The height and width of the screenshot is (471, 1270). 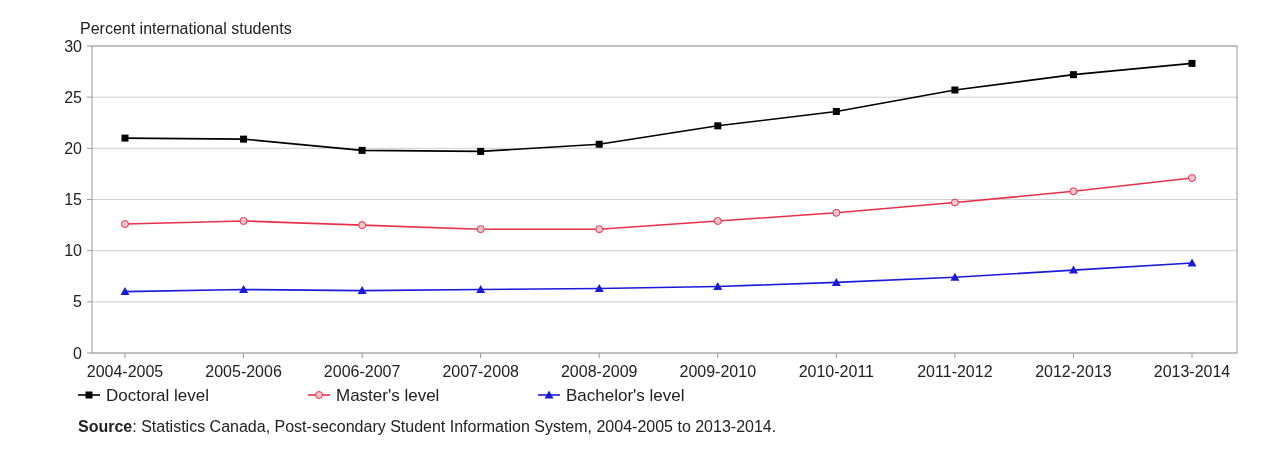 I want to click on legend-label: Master's level, so click(x=388, y=395).